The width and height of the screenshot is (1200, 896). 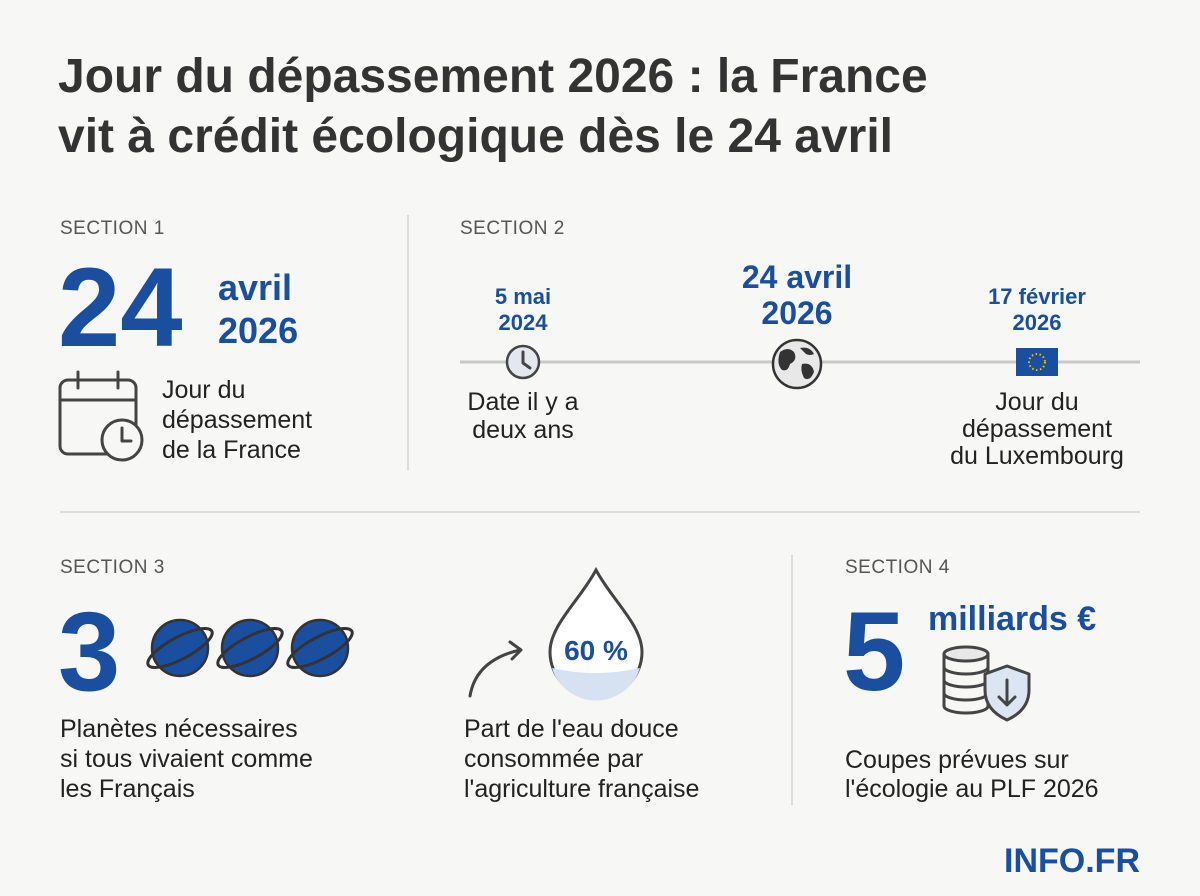 What do you see at coordinates (493, 76) in the screenshot?
I see `title-line: Jour du dépassement 2026 : la France` at bounding box center [493, 76].